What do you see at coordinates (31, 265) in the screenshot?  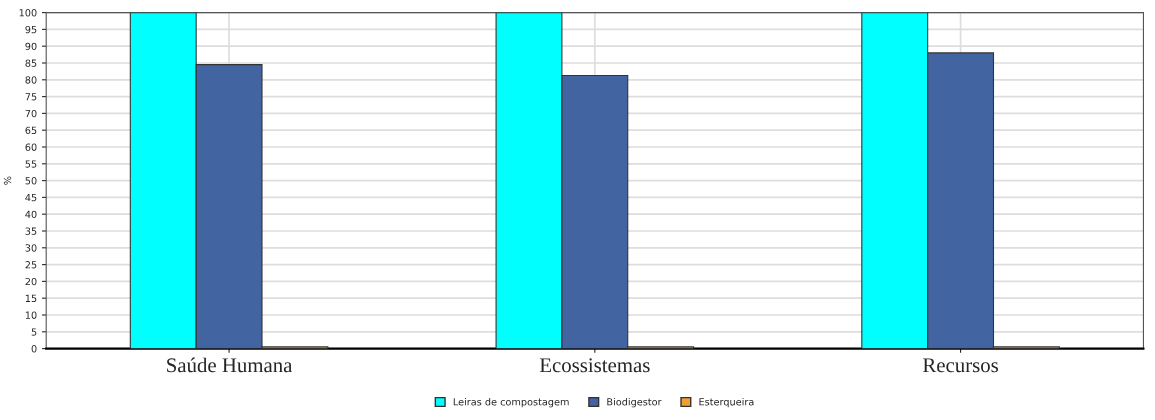 I see `y-tick-label: 25` at bounding box center [31, 265].